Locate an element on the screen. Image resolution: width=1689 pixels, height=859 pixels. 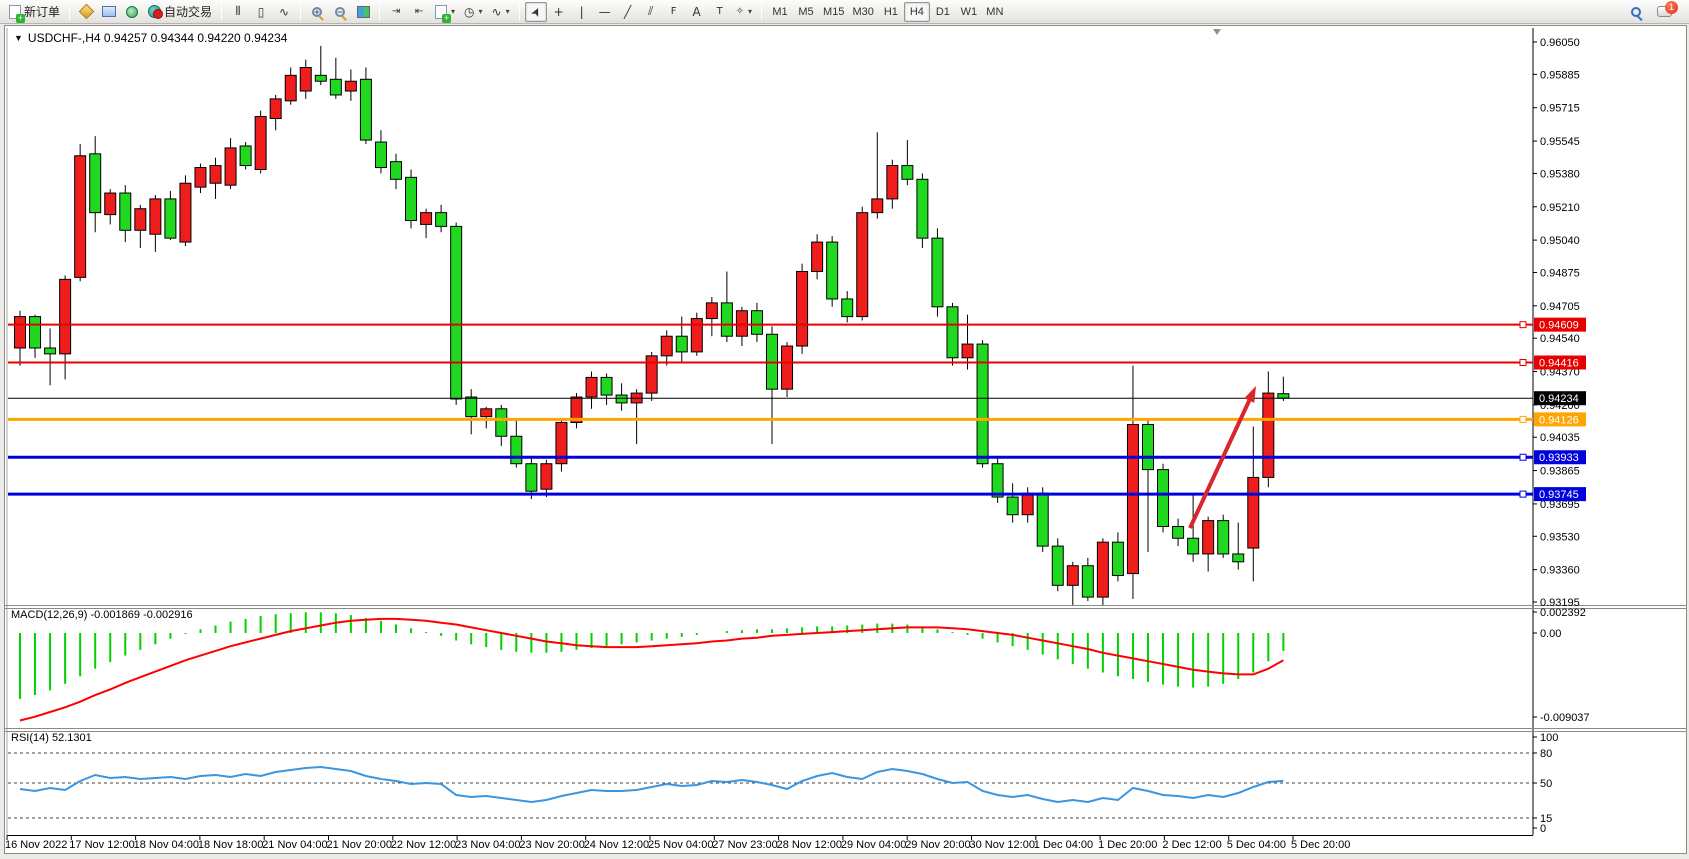
trendline-tool-button: ╱ is located at coordinates (628, 12).